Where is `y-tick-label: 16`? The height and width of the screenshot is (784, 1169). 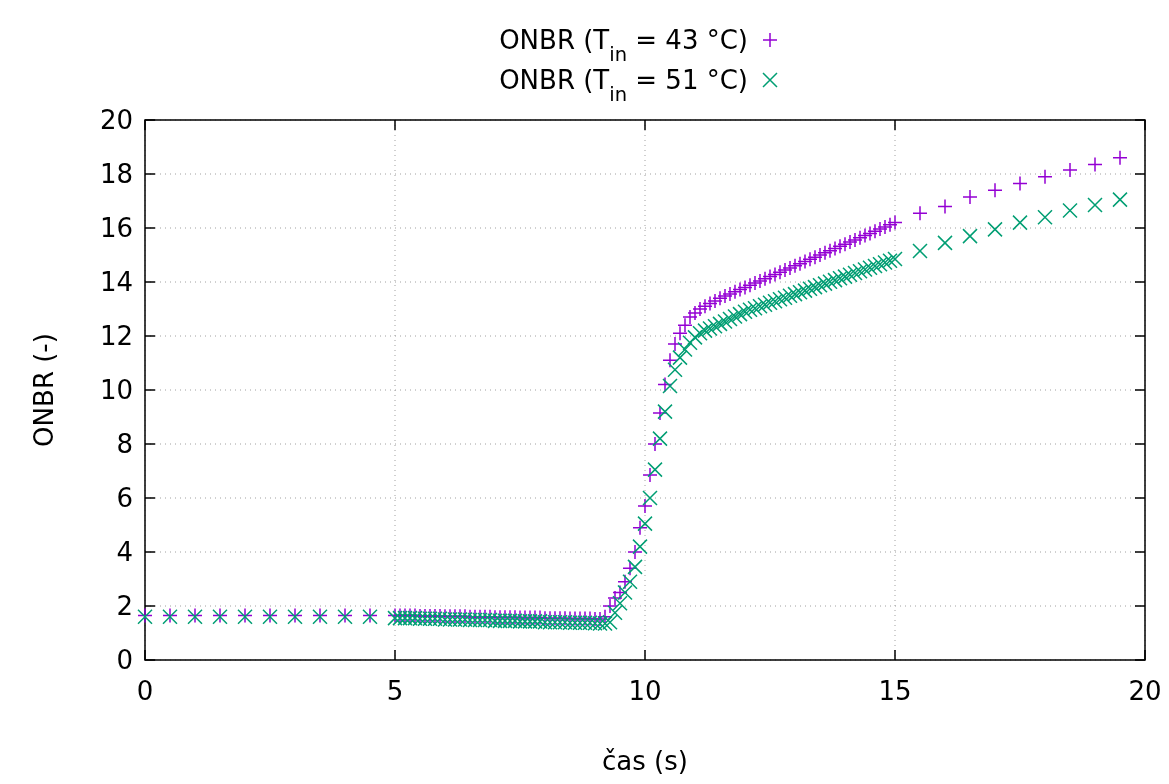
y-tick-label: 16 is located at coordinates (116, 228).